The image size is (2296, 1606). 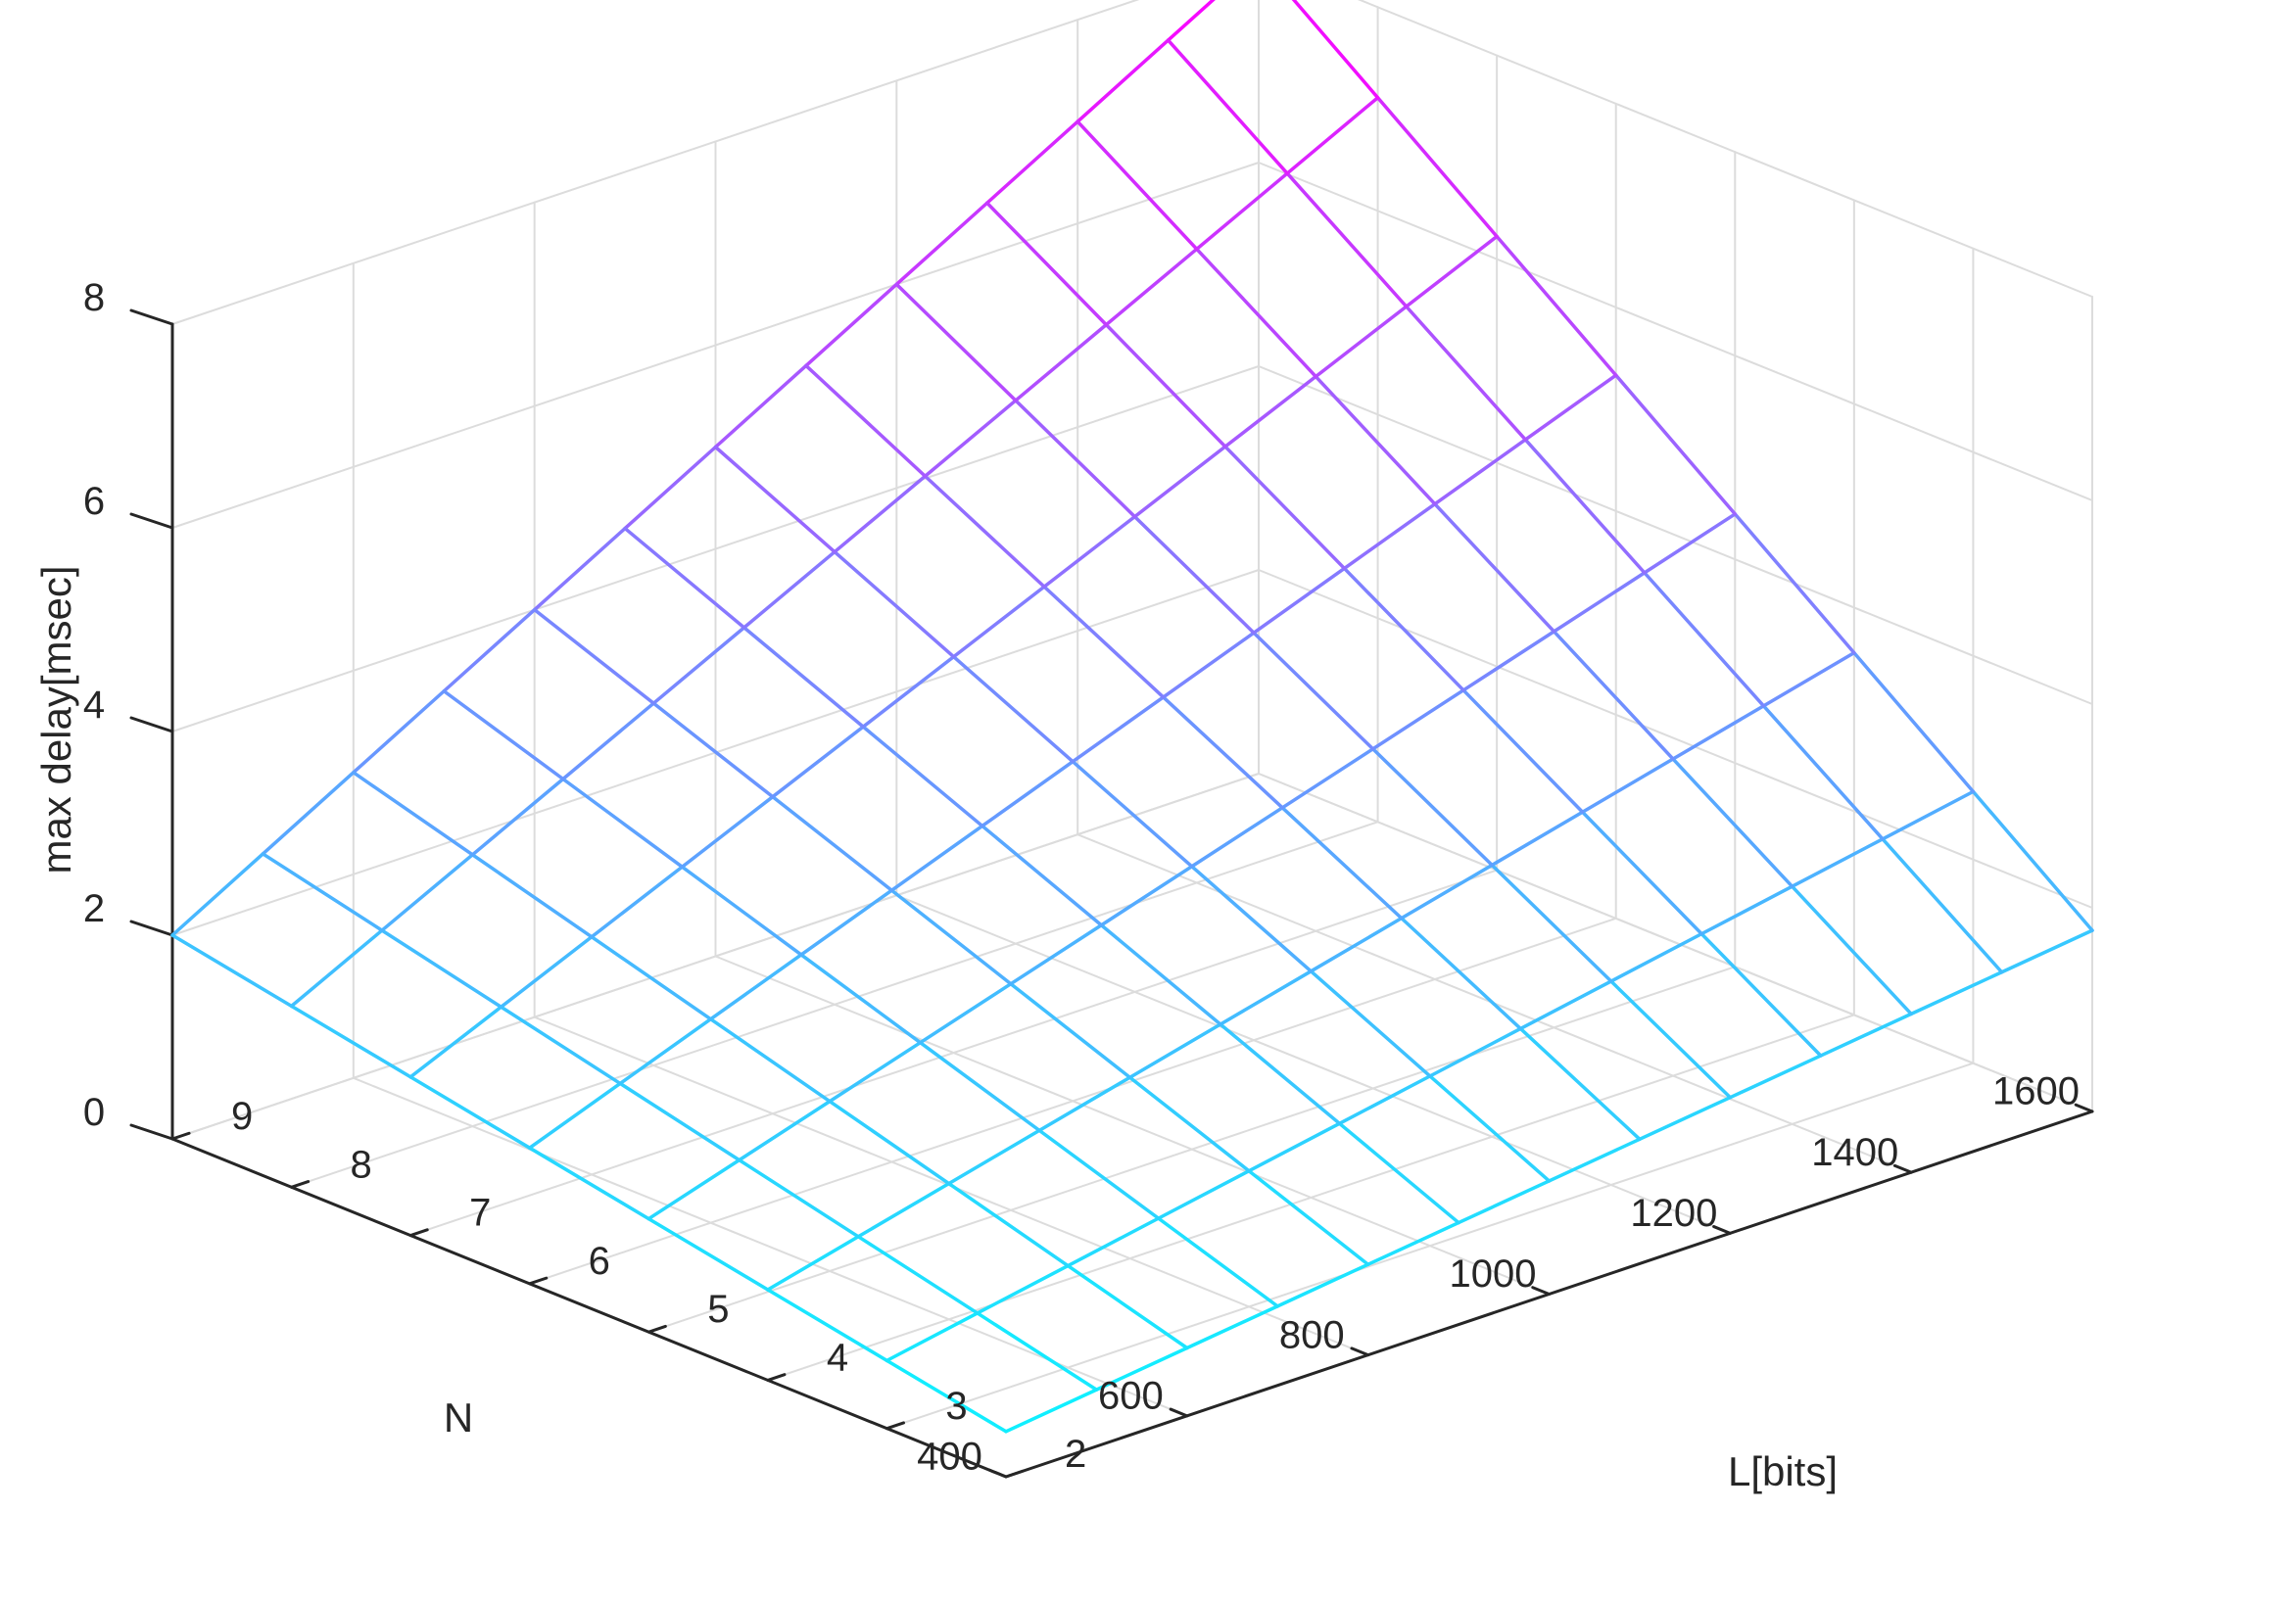 I want to click on y-tick-label: 6, so click(x=600, y=1261).